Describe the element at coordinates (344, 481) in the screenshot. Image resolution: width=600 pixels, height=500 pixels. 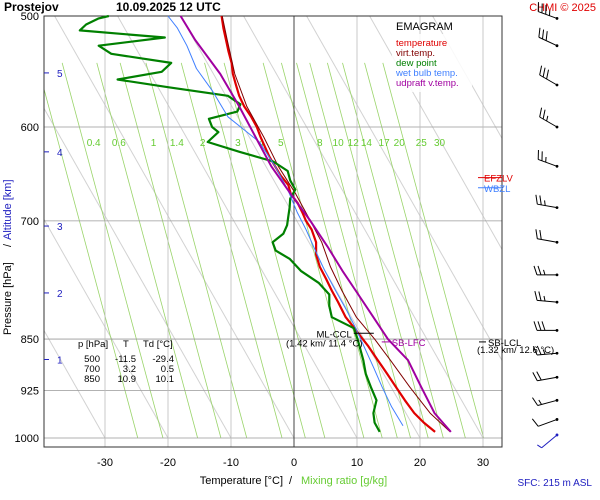
I see `x-axis-label-mixing-ratio: Mixing ratio [g/kg]` at that location.